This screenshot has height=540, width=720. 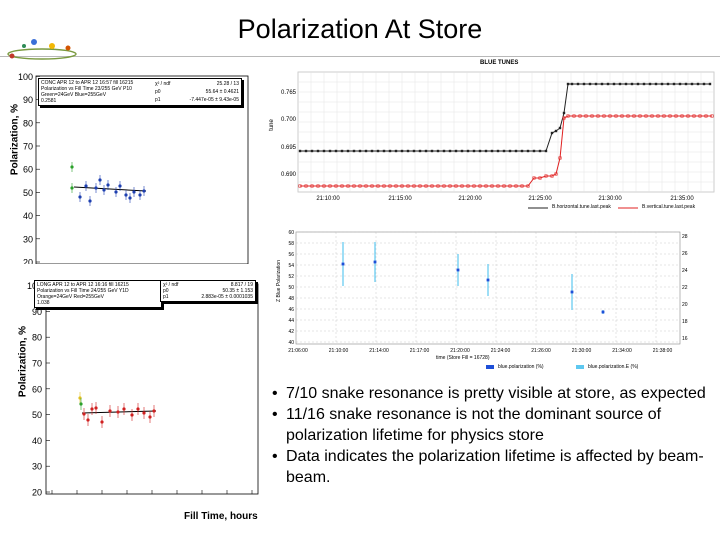 What do you see at coordinates (291, 244) in the screenshot?
I see `left-tick-label: 58` at bounding box center [291, 244].